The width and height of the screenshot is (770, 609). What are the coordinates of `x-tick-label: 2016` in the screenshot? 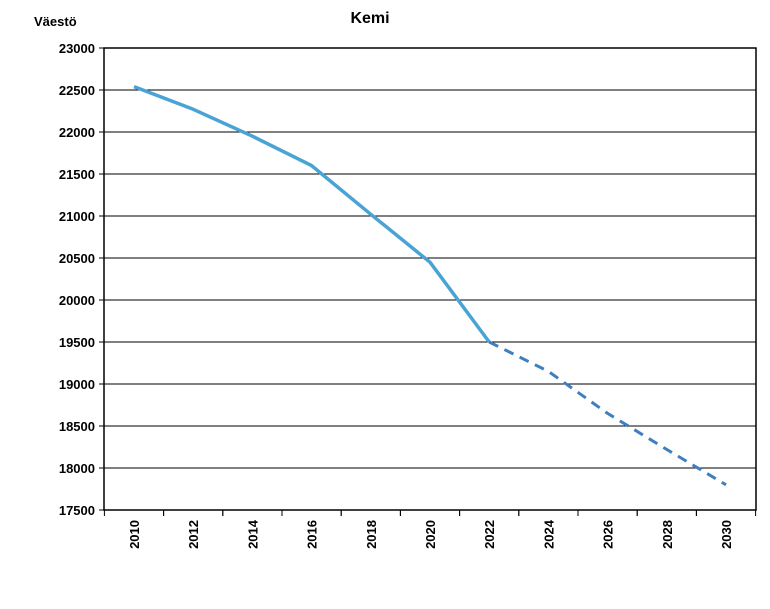 It's located at (312, 534).